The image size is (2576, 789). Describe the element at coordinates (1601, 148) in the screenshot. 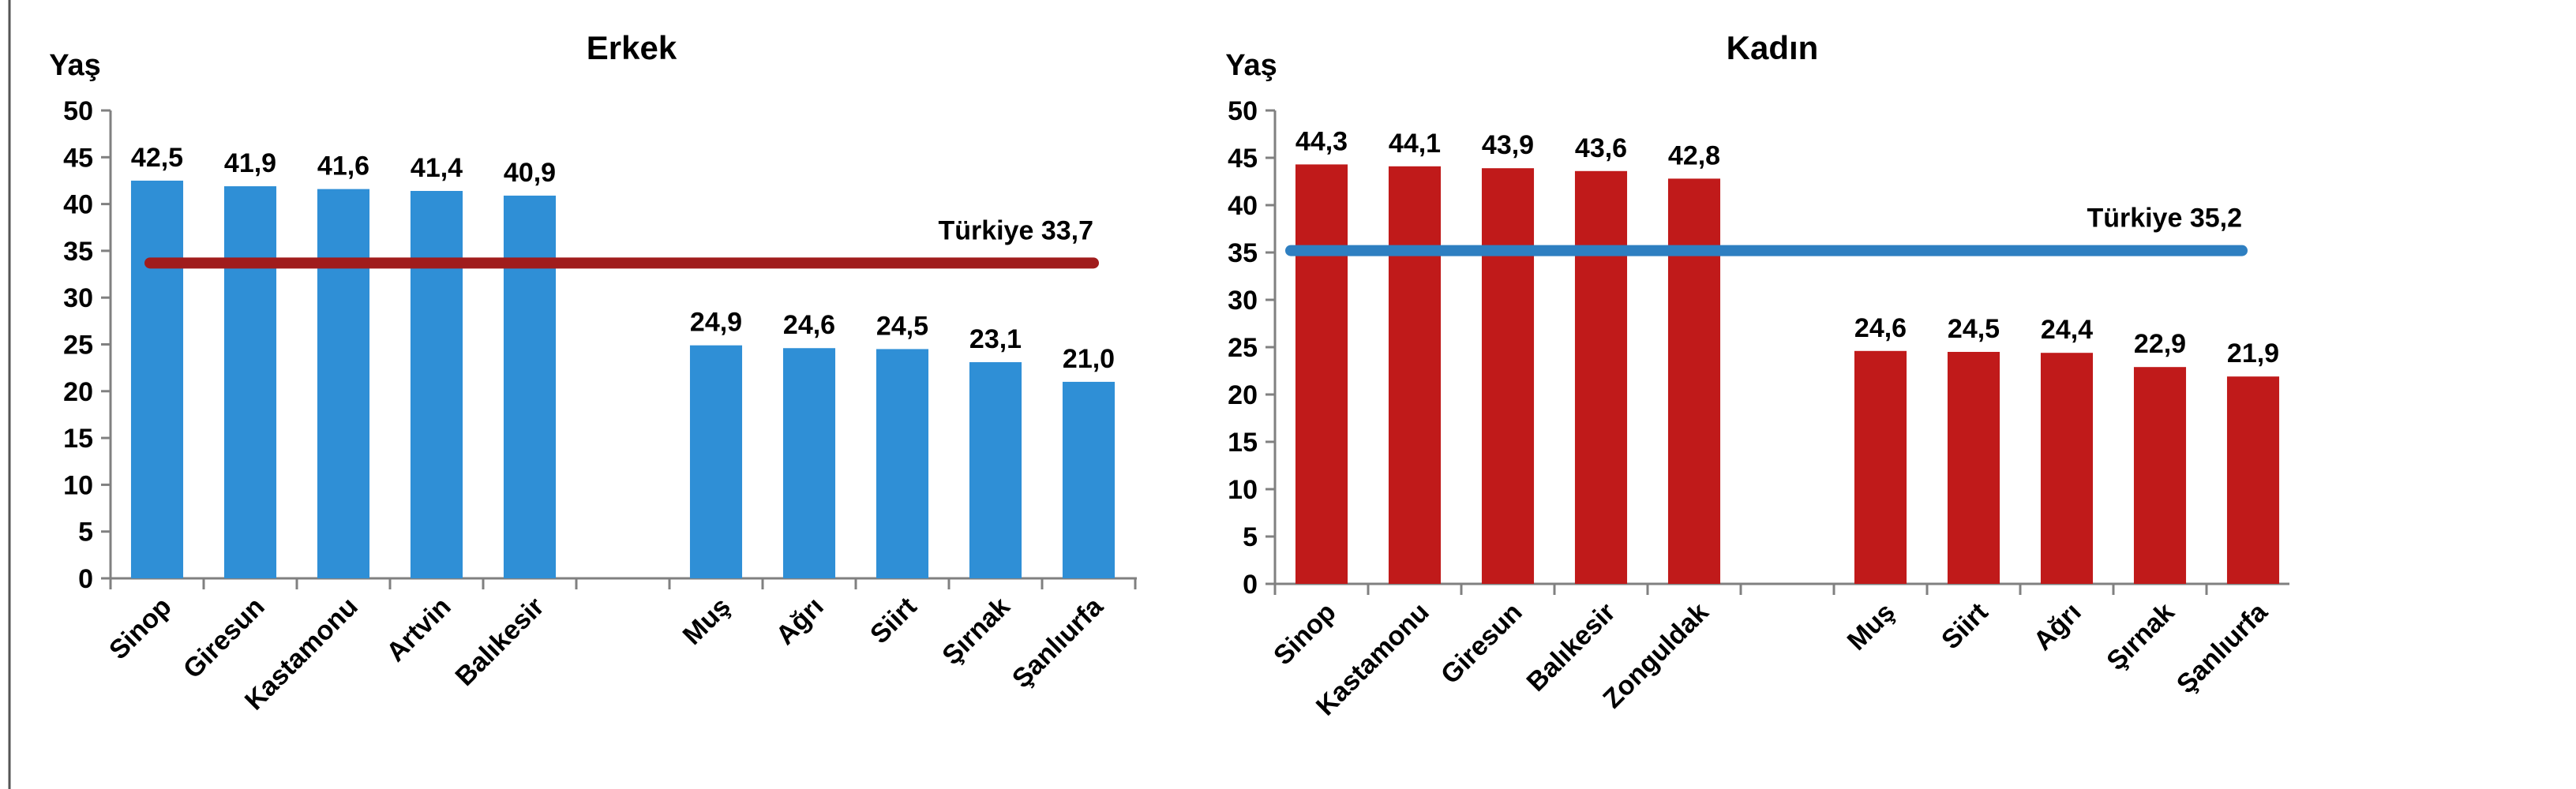

I see `data-label: 43,6` at that location.